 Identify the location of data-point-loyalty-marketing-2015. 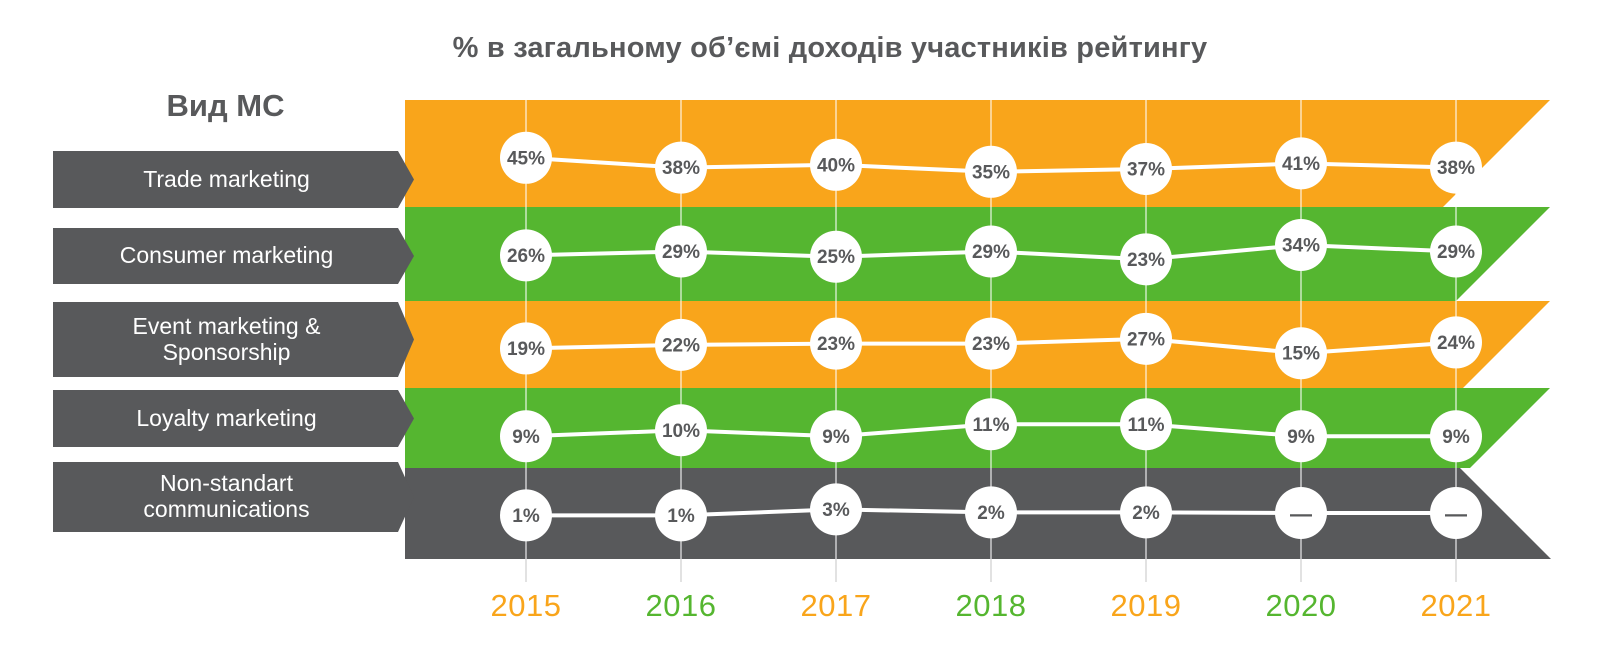
(526, 436).